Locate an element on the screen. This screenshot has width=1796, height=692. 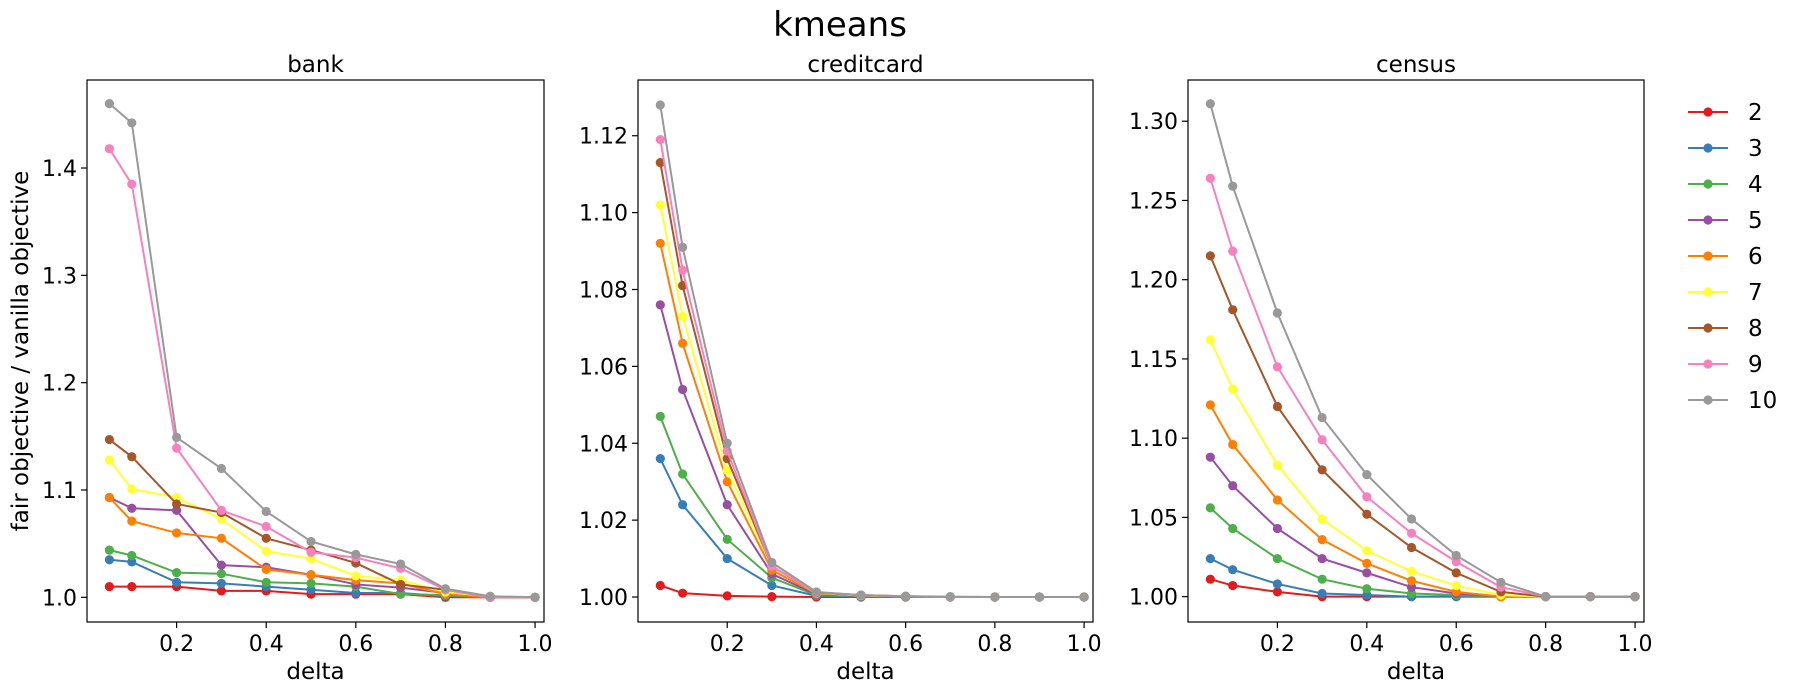
y-tick-label: 1.30 is located at coordinates (1153, 122).